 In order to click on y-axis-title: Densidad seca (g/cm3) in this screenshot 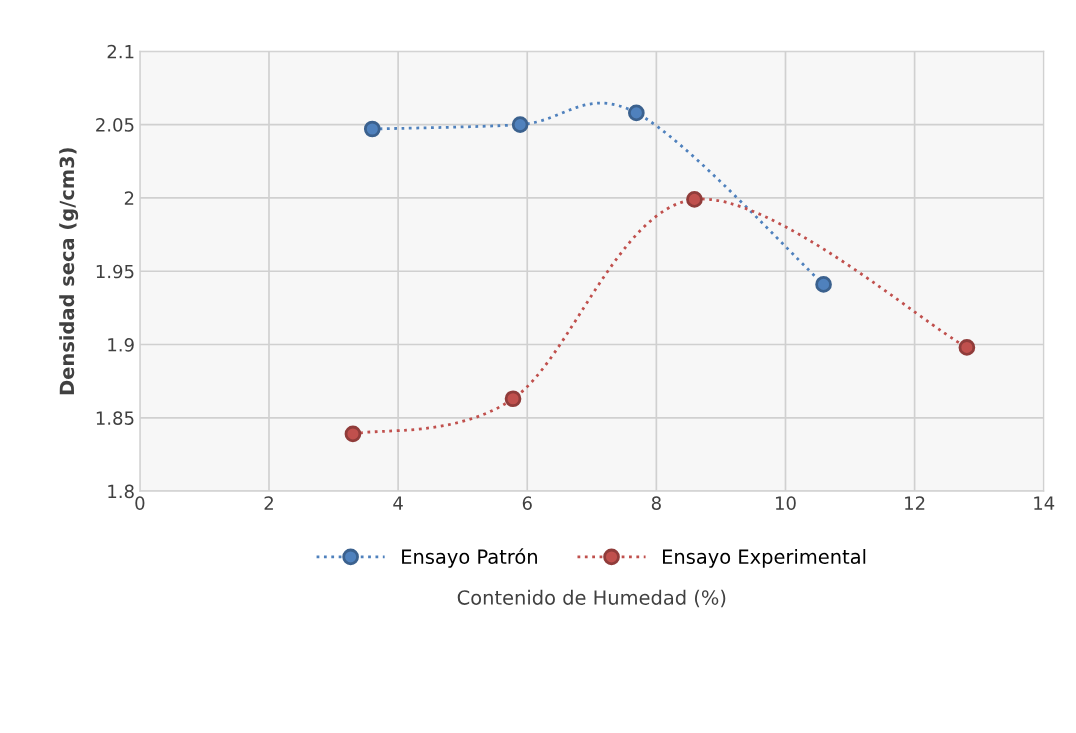, I will do `click(69, 271)`.